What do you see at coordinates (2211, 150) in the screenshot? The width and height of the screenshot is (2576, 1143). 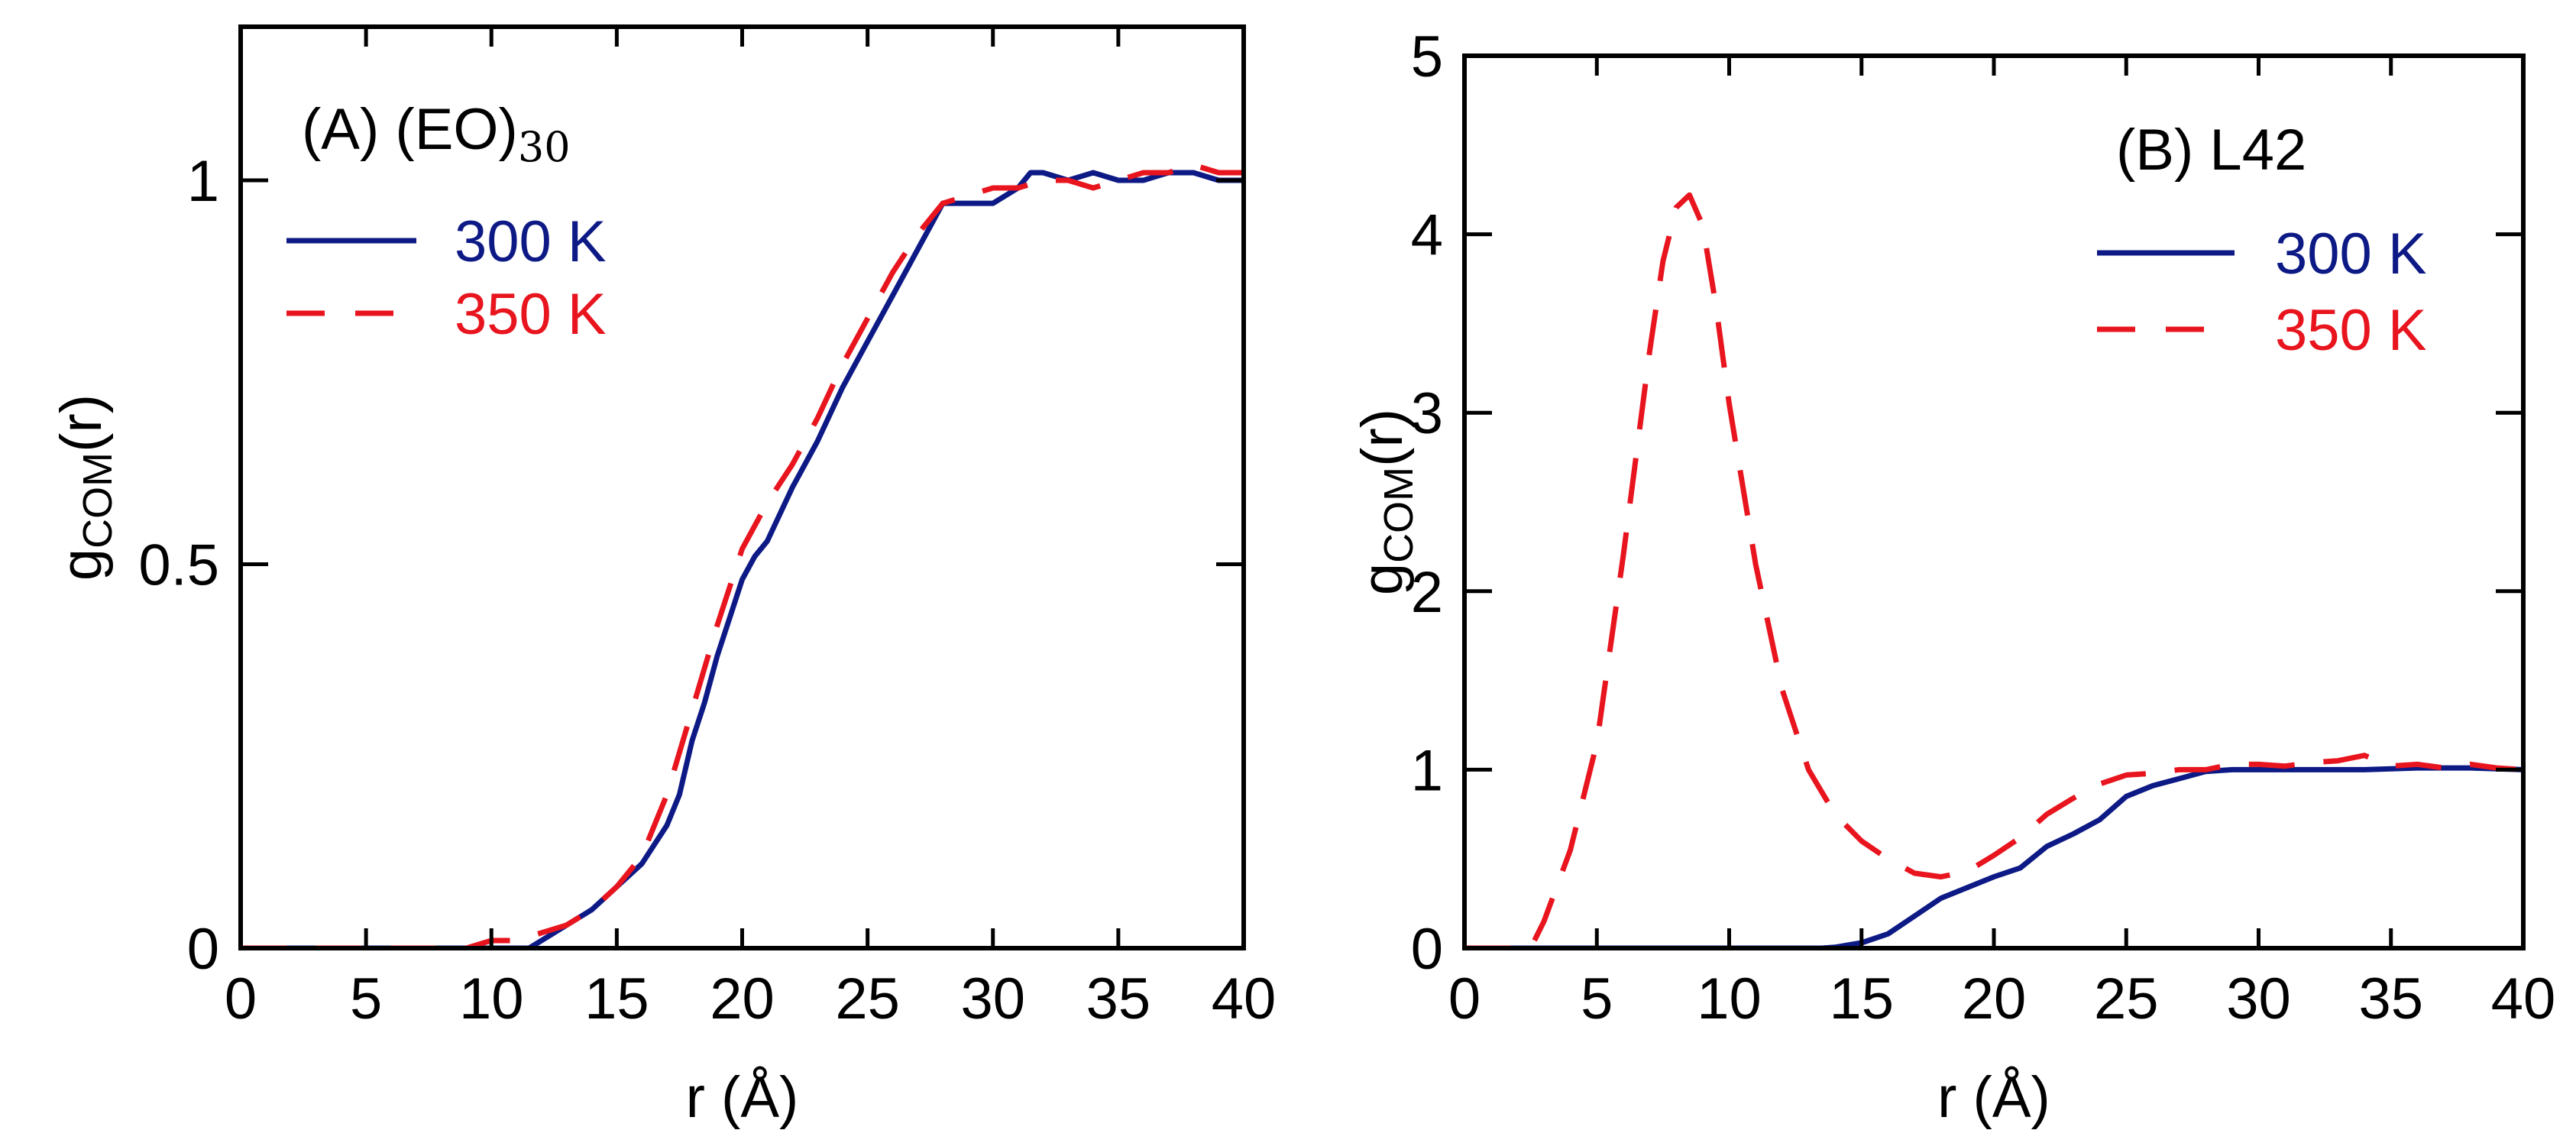 I see `panel-label: (B) L42` at bounding box center [2211, 150].